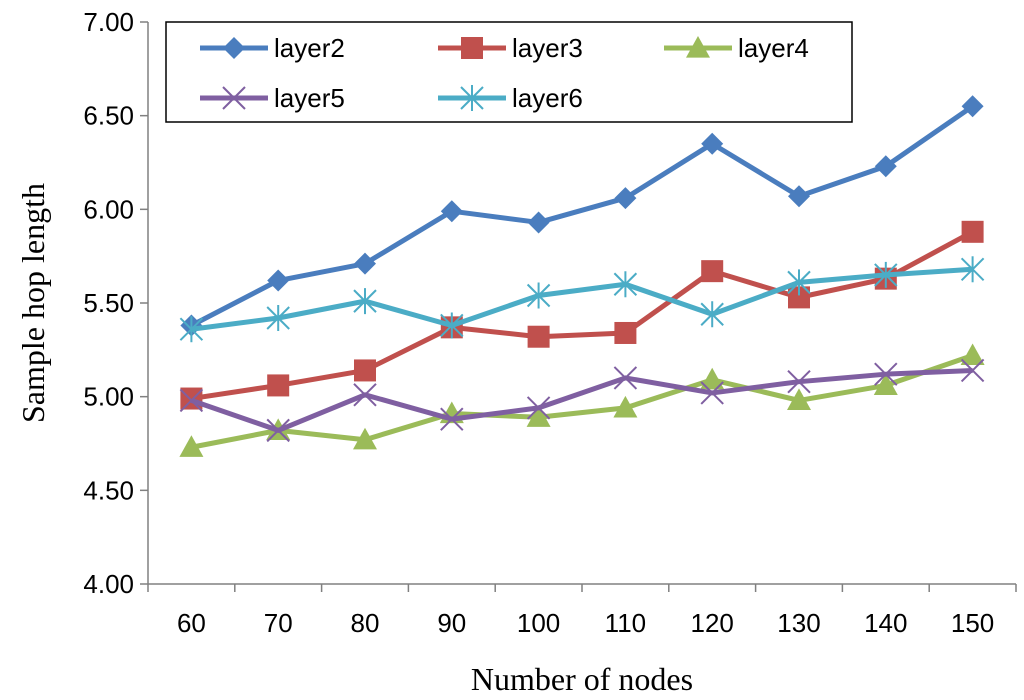  I want to click on x-tick-label: 120, so click(712, 623).